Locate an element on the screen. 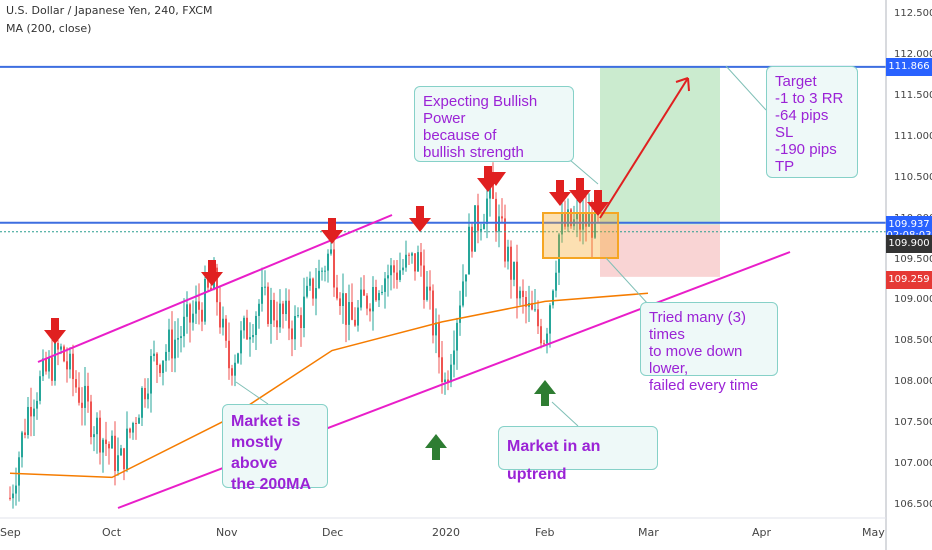 This screenshot has width=932, height=550. annotation-uptrend: Market in an uptrend is located at coordinates (578, 454).